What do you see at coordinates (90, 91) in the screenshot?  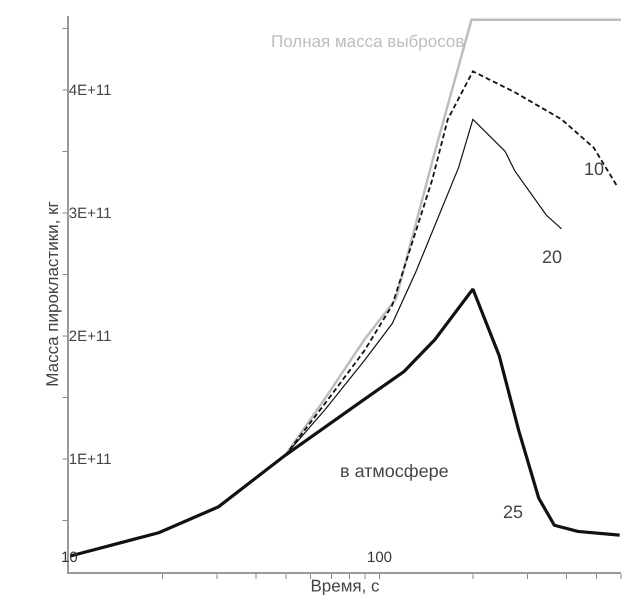 I see `y-tick-label: 4E+11` at bounding box center [90, 91].